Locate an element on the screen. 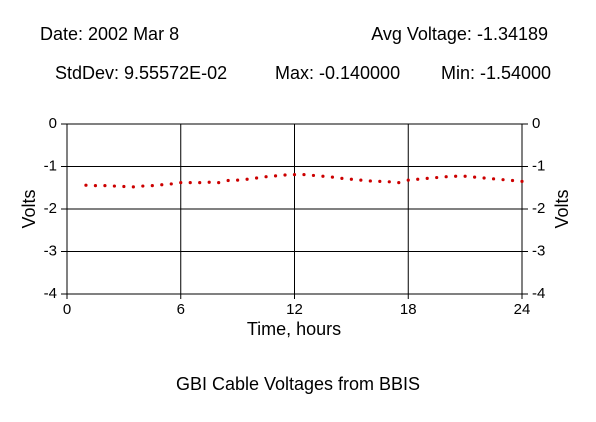 This screenshot has height=422, width=596. chart-title: GBI Cable Voltages from BBIS is located at coordinates (298, 384).